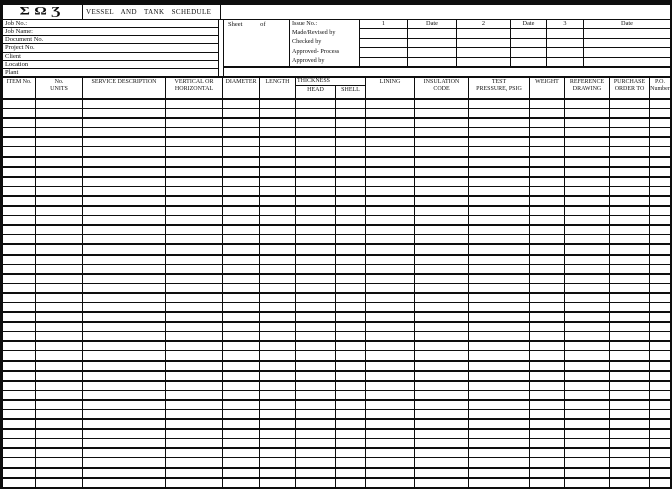 The height and width of the screenshot is (489, 672). Describe the element at coordinates (515, 62) in the screenshot. I see `revision-grid-row` at that location.